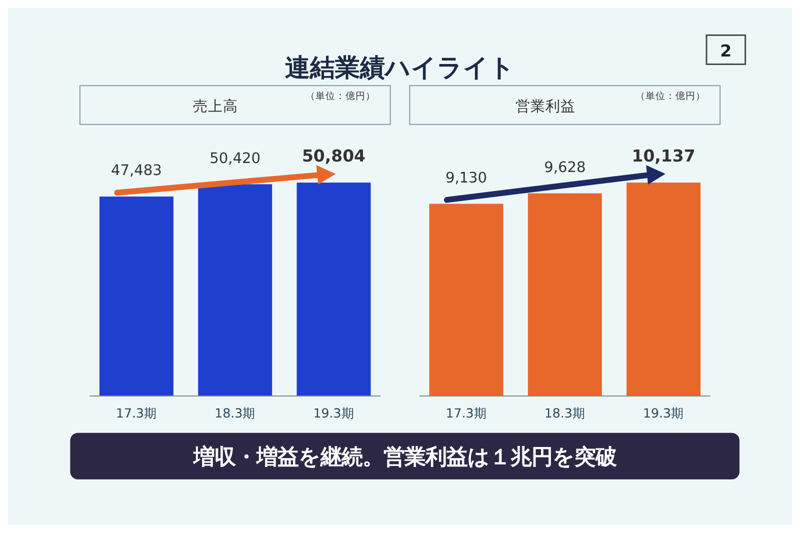 Image resolution: width=800 pixels, height=533 pixels. I want to click on data-label: 9,130, so click(466, 178).